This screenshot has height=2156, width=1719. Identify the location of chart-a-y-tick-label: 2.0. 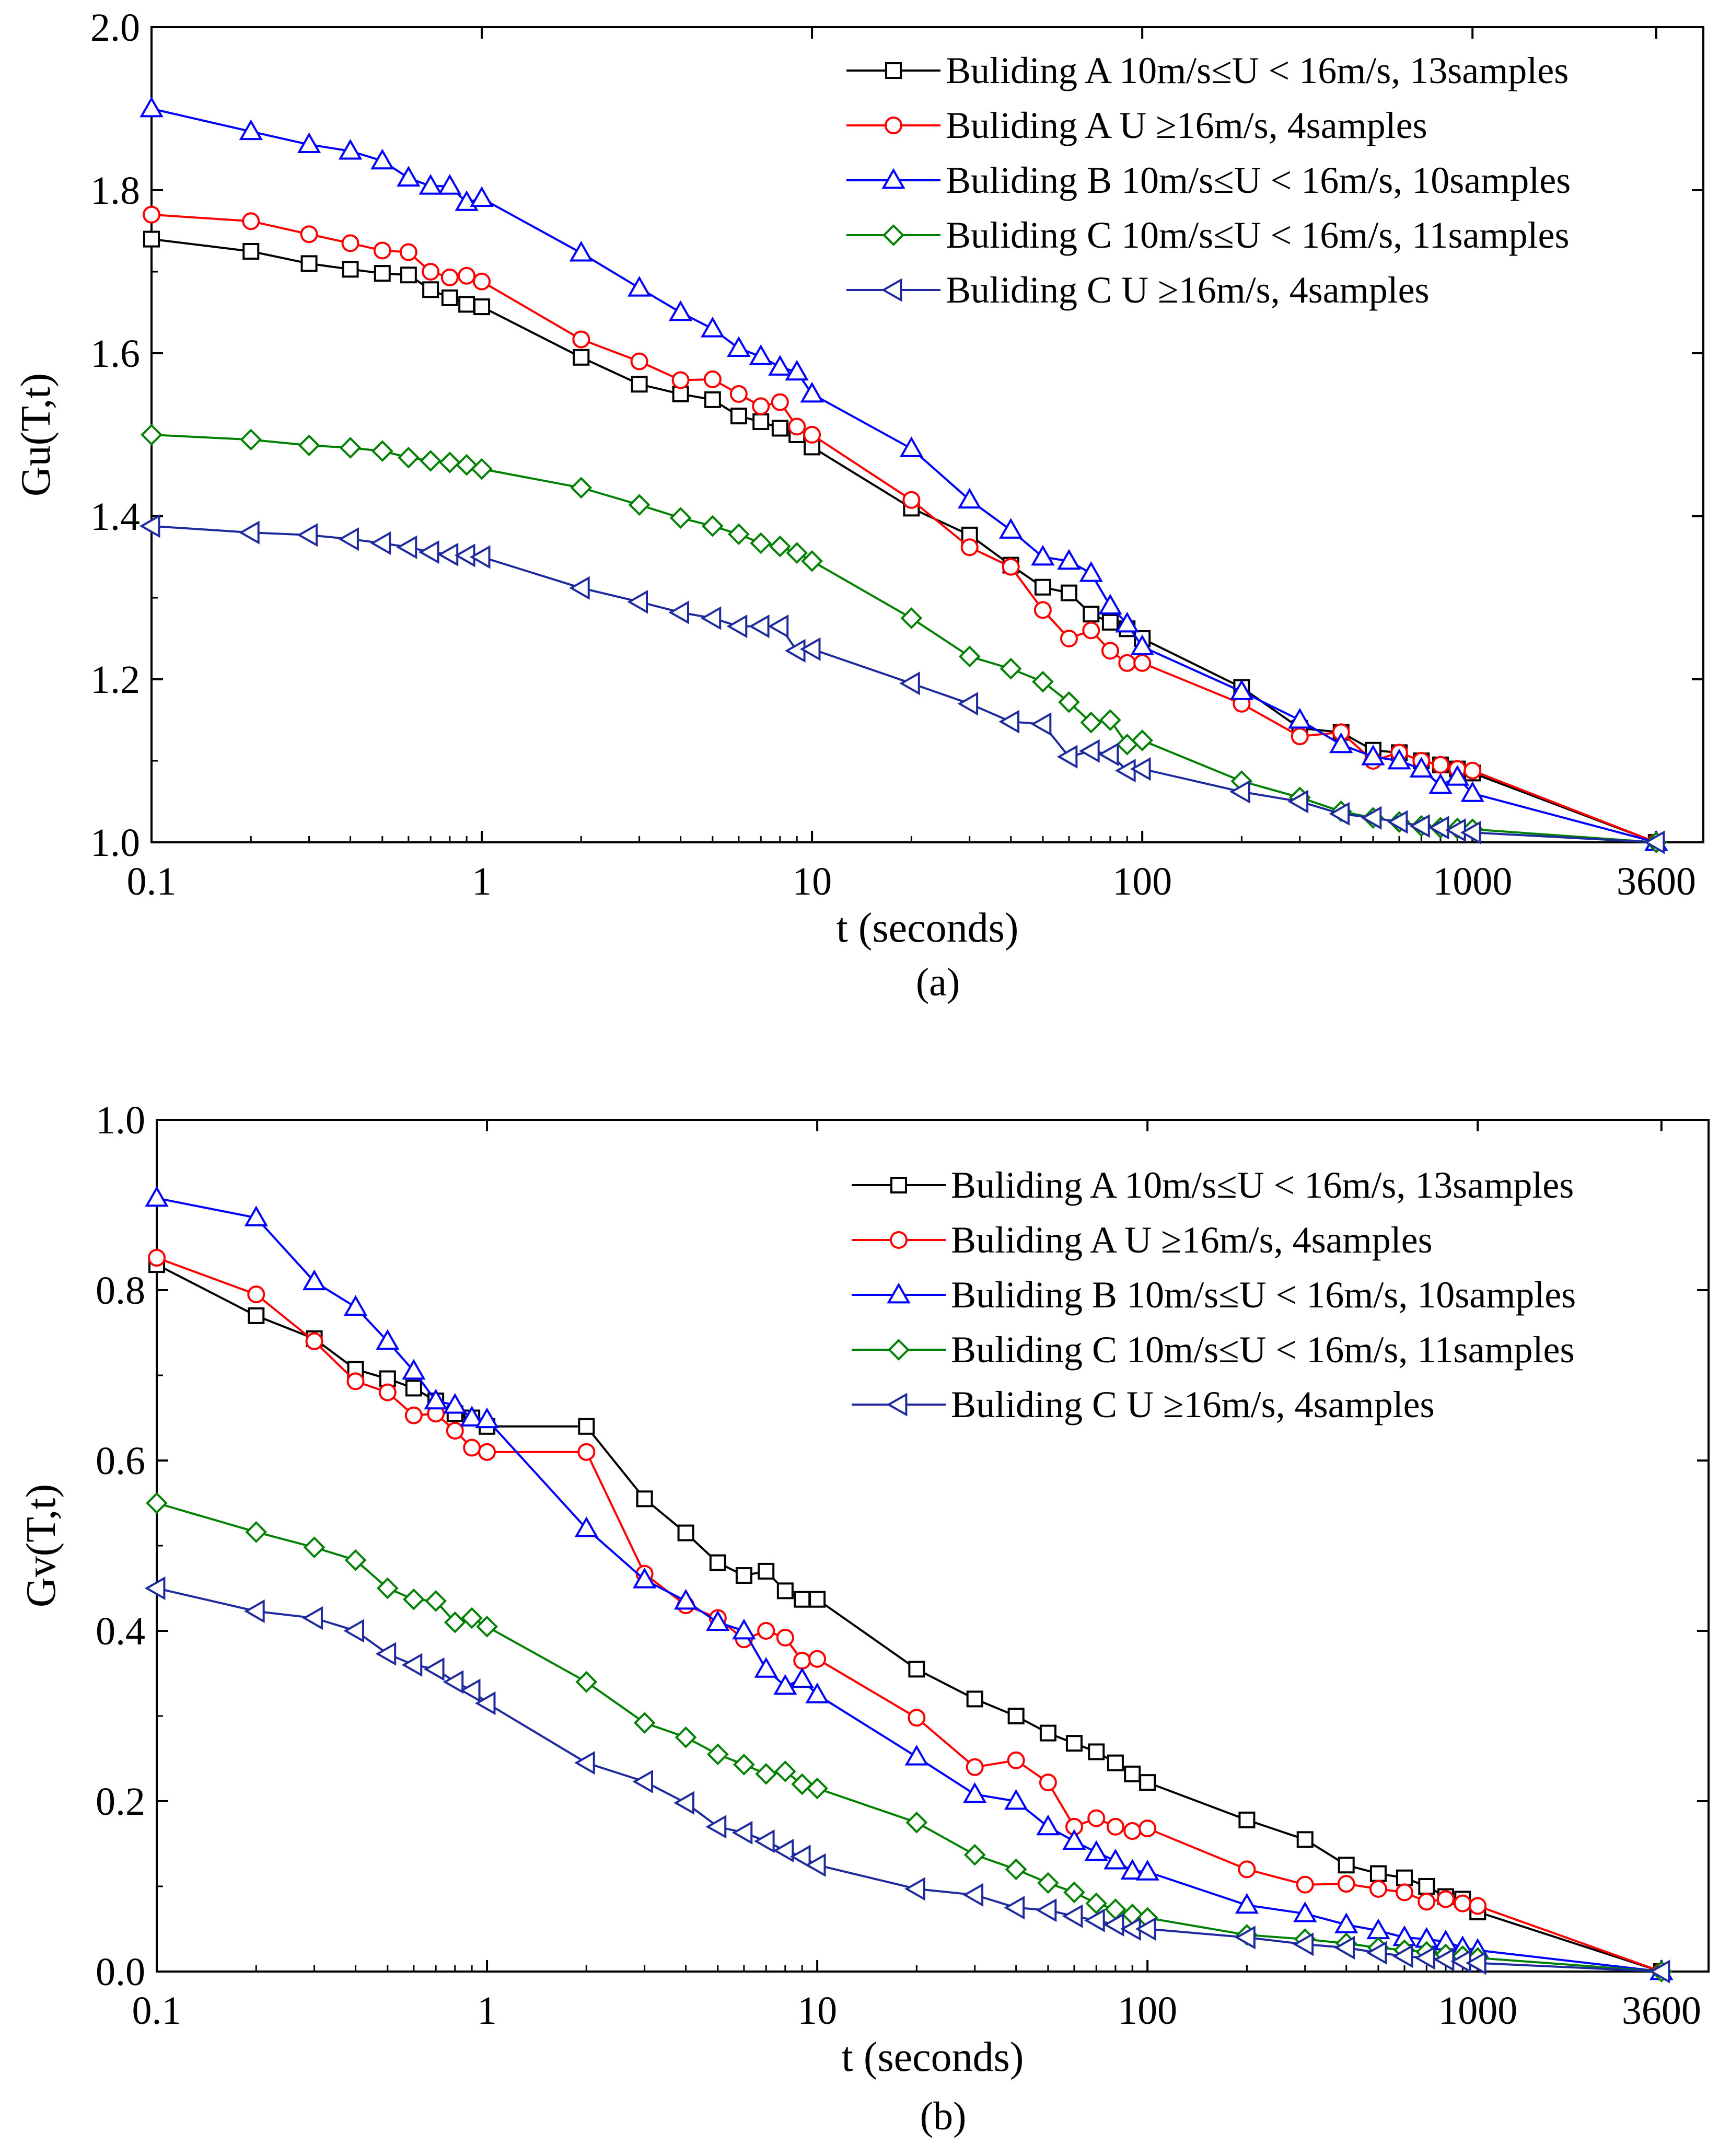
(115, 28).